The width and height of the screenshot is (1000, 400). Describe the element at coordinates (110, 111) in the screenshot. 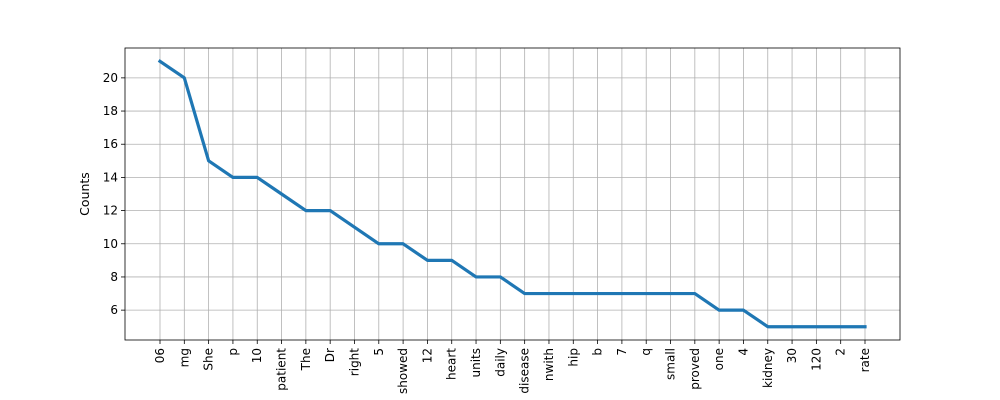

I see `y-tick-label: 18` at that location.